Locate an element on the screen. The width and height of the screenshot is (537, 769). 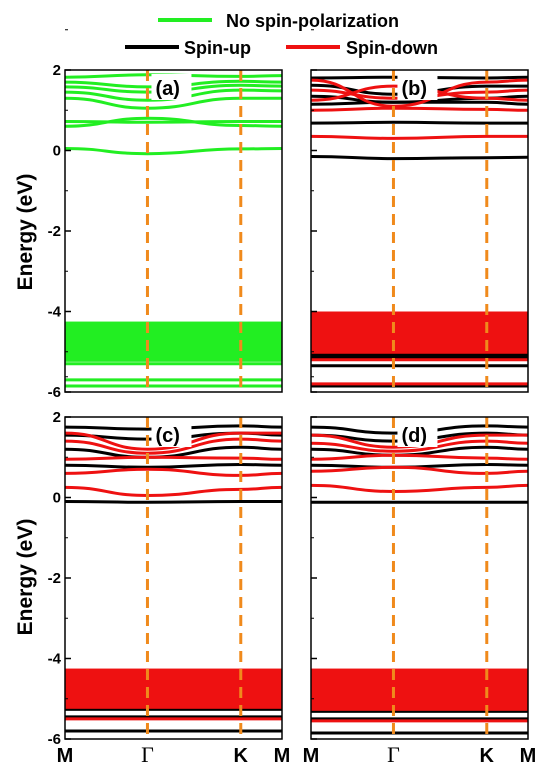
panel-label: (c) is located at coordinates (167, 436).